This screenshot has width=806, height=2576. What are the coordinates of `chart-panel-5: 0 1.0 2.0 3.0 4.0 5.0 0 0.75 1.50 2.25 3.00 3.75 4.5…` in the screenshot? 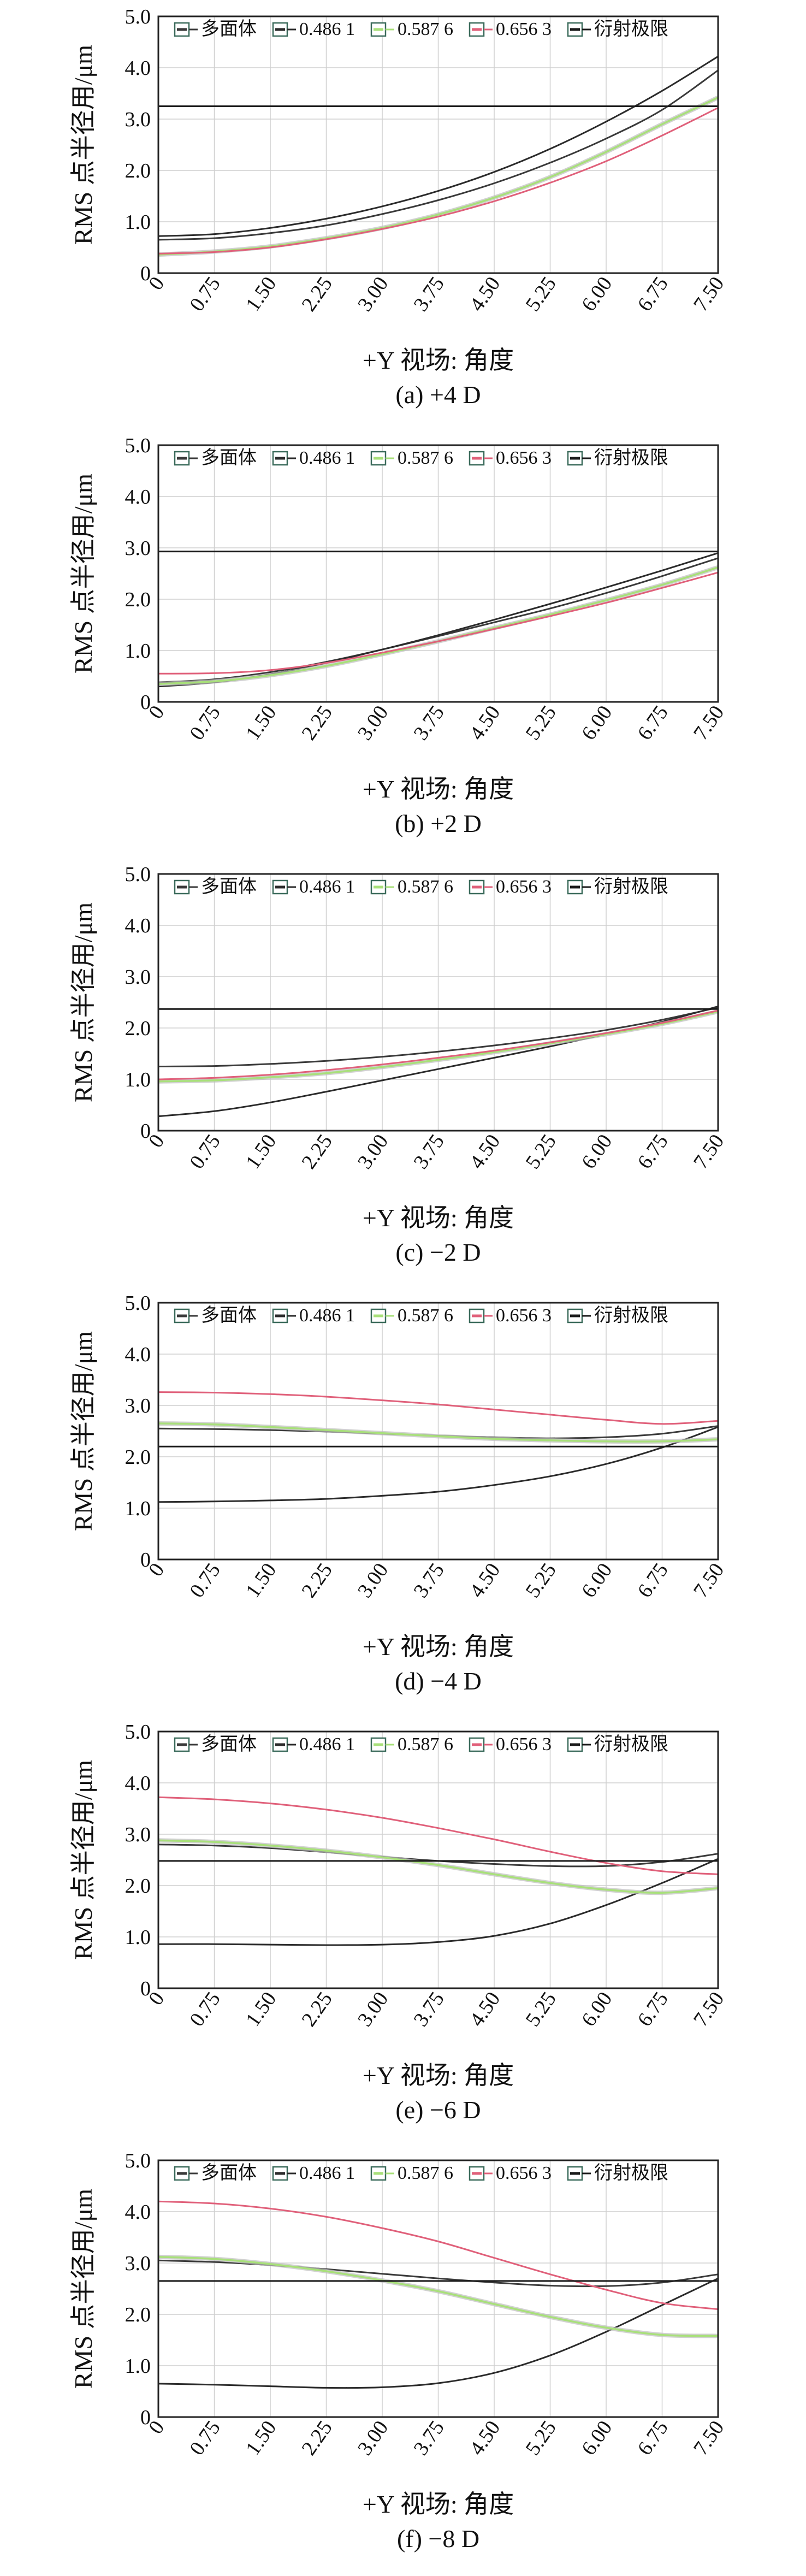 It's located at (398, 2351).